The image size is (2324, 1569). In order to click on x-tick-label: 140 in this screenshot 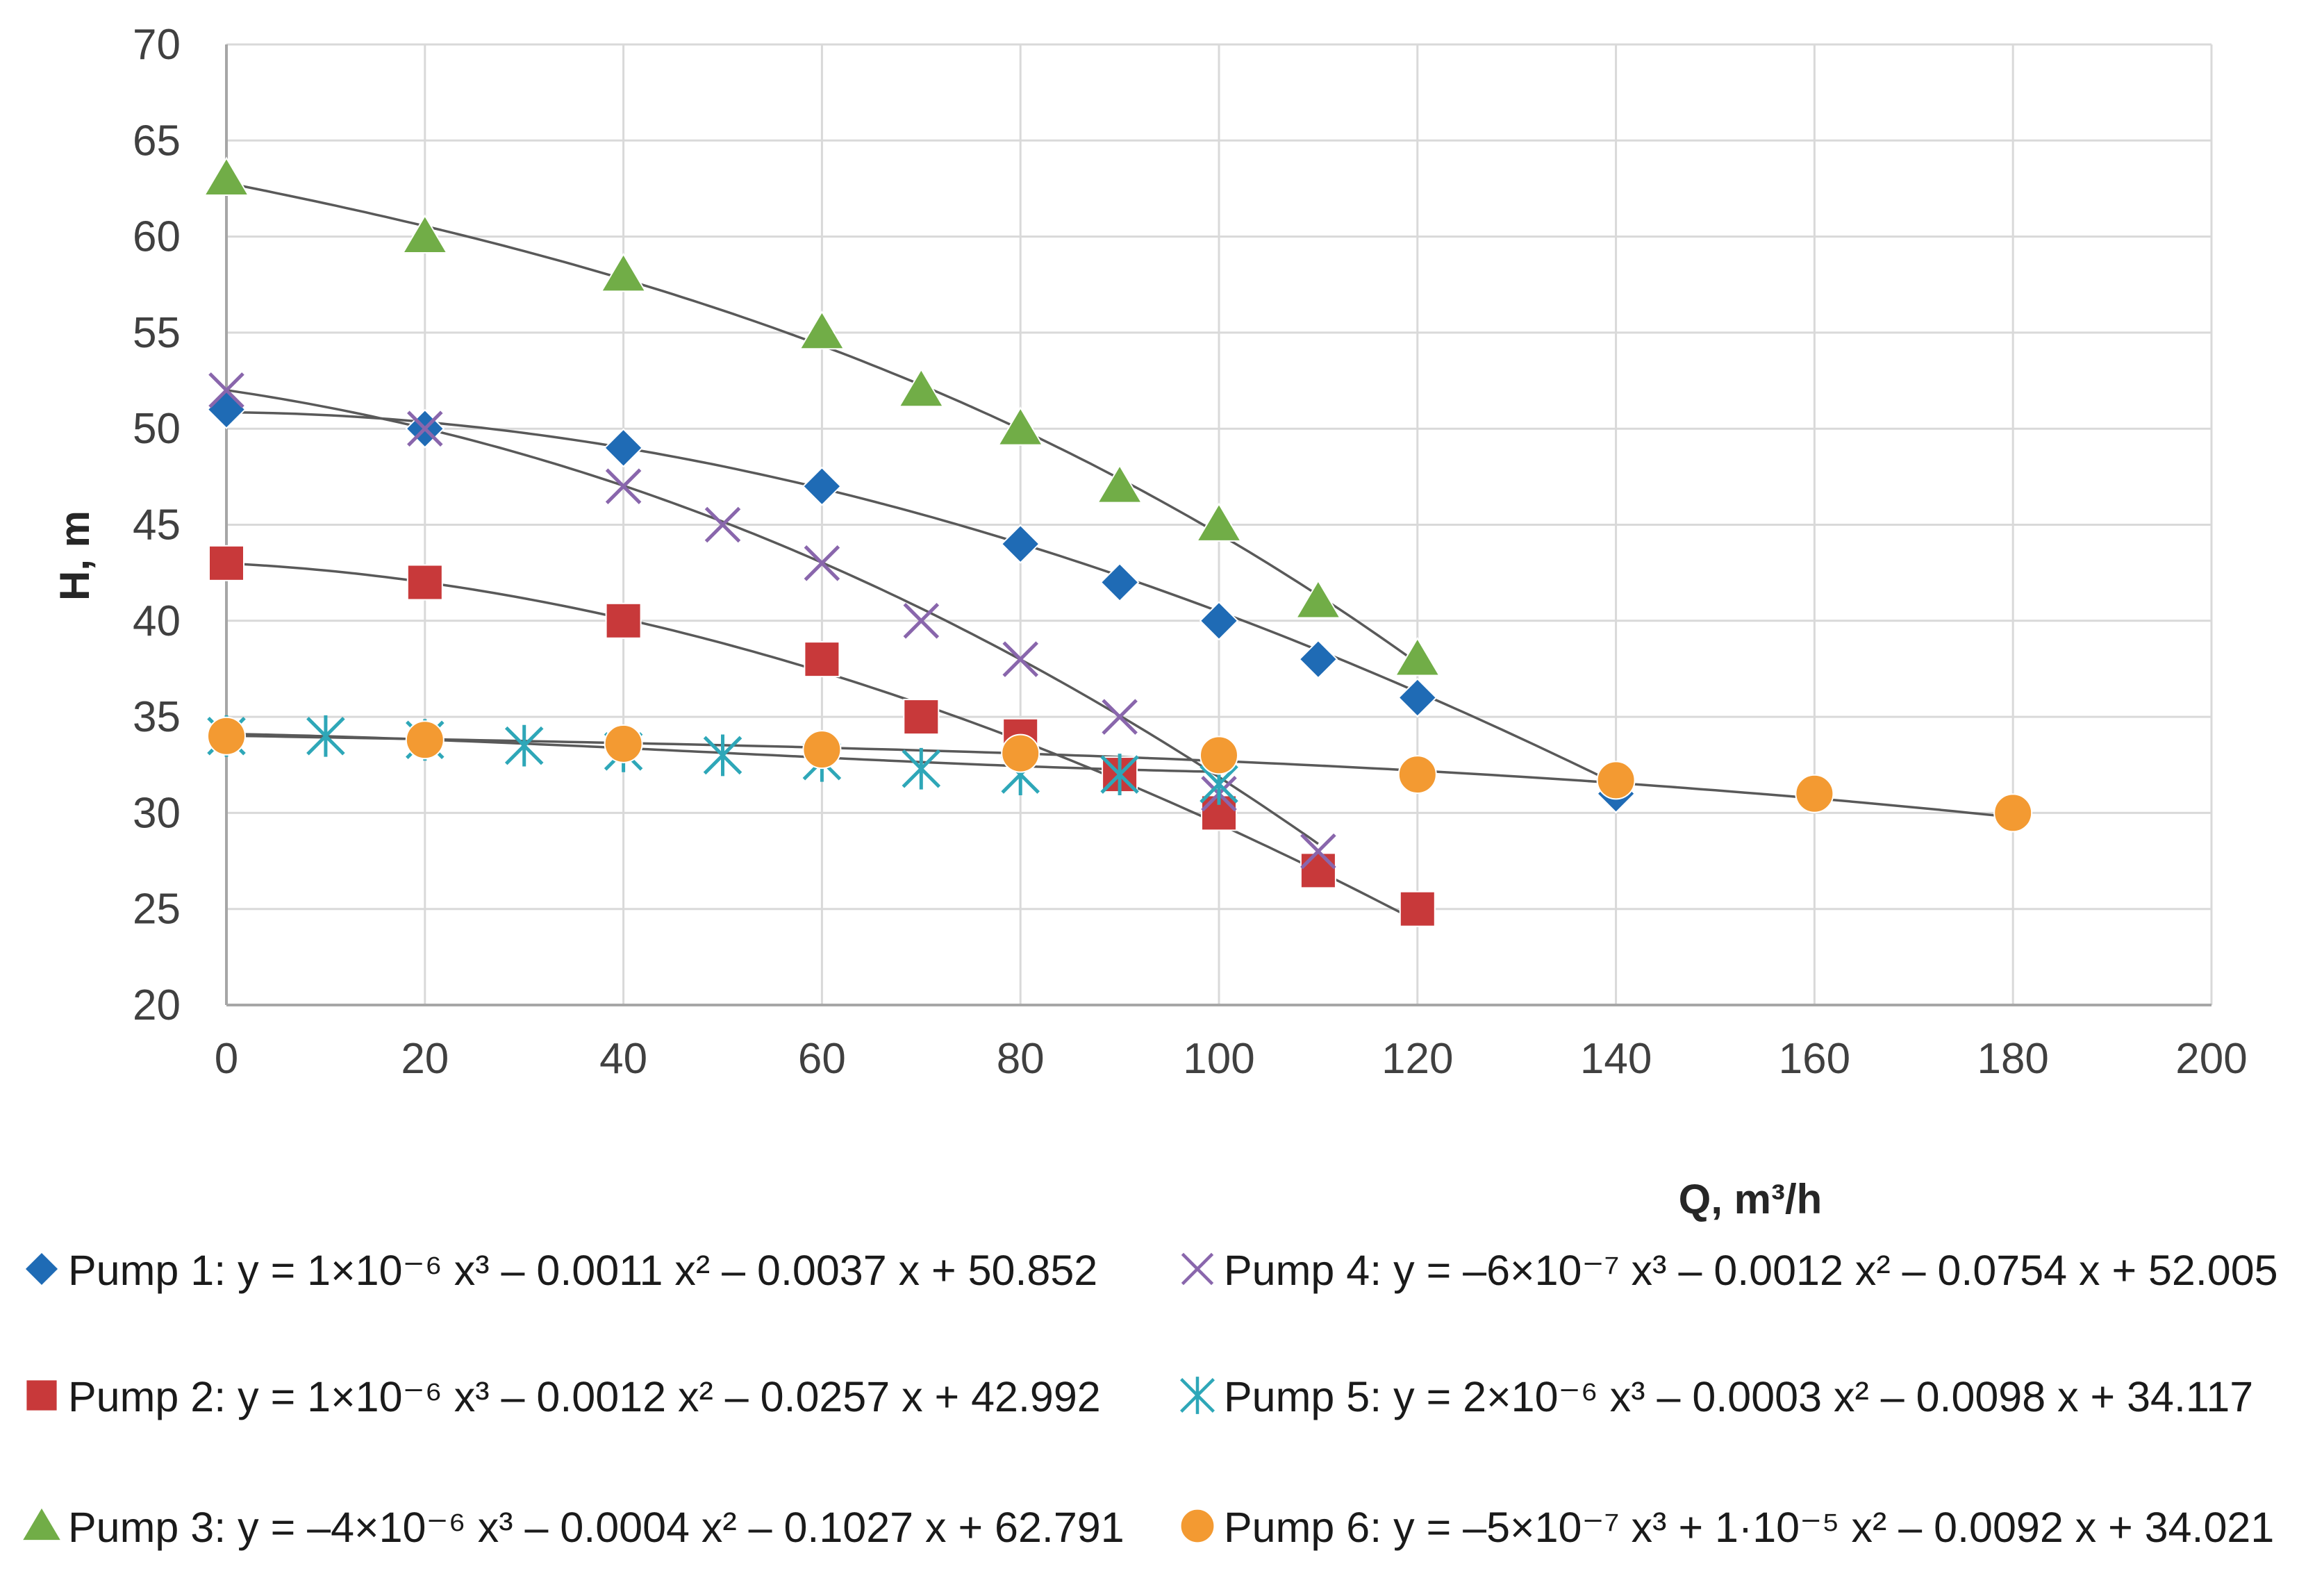, I will do `click(1616, 1059)`.